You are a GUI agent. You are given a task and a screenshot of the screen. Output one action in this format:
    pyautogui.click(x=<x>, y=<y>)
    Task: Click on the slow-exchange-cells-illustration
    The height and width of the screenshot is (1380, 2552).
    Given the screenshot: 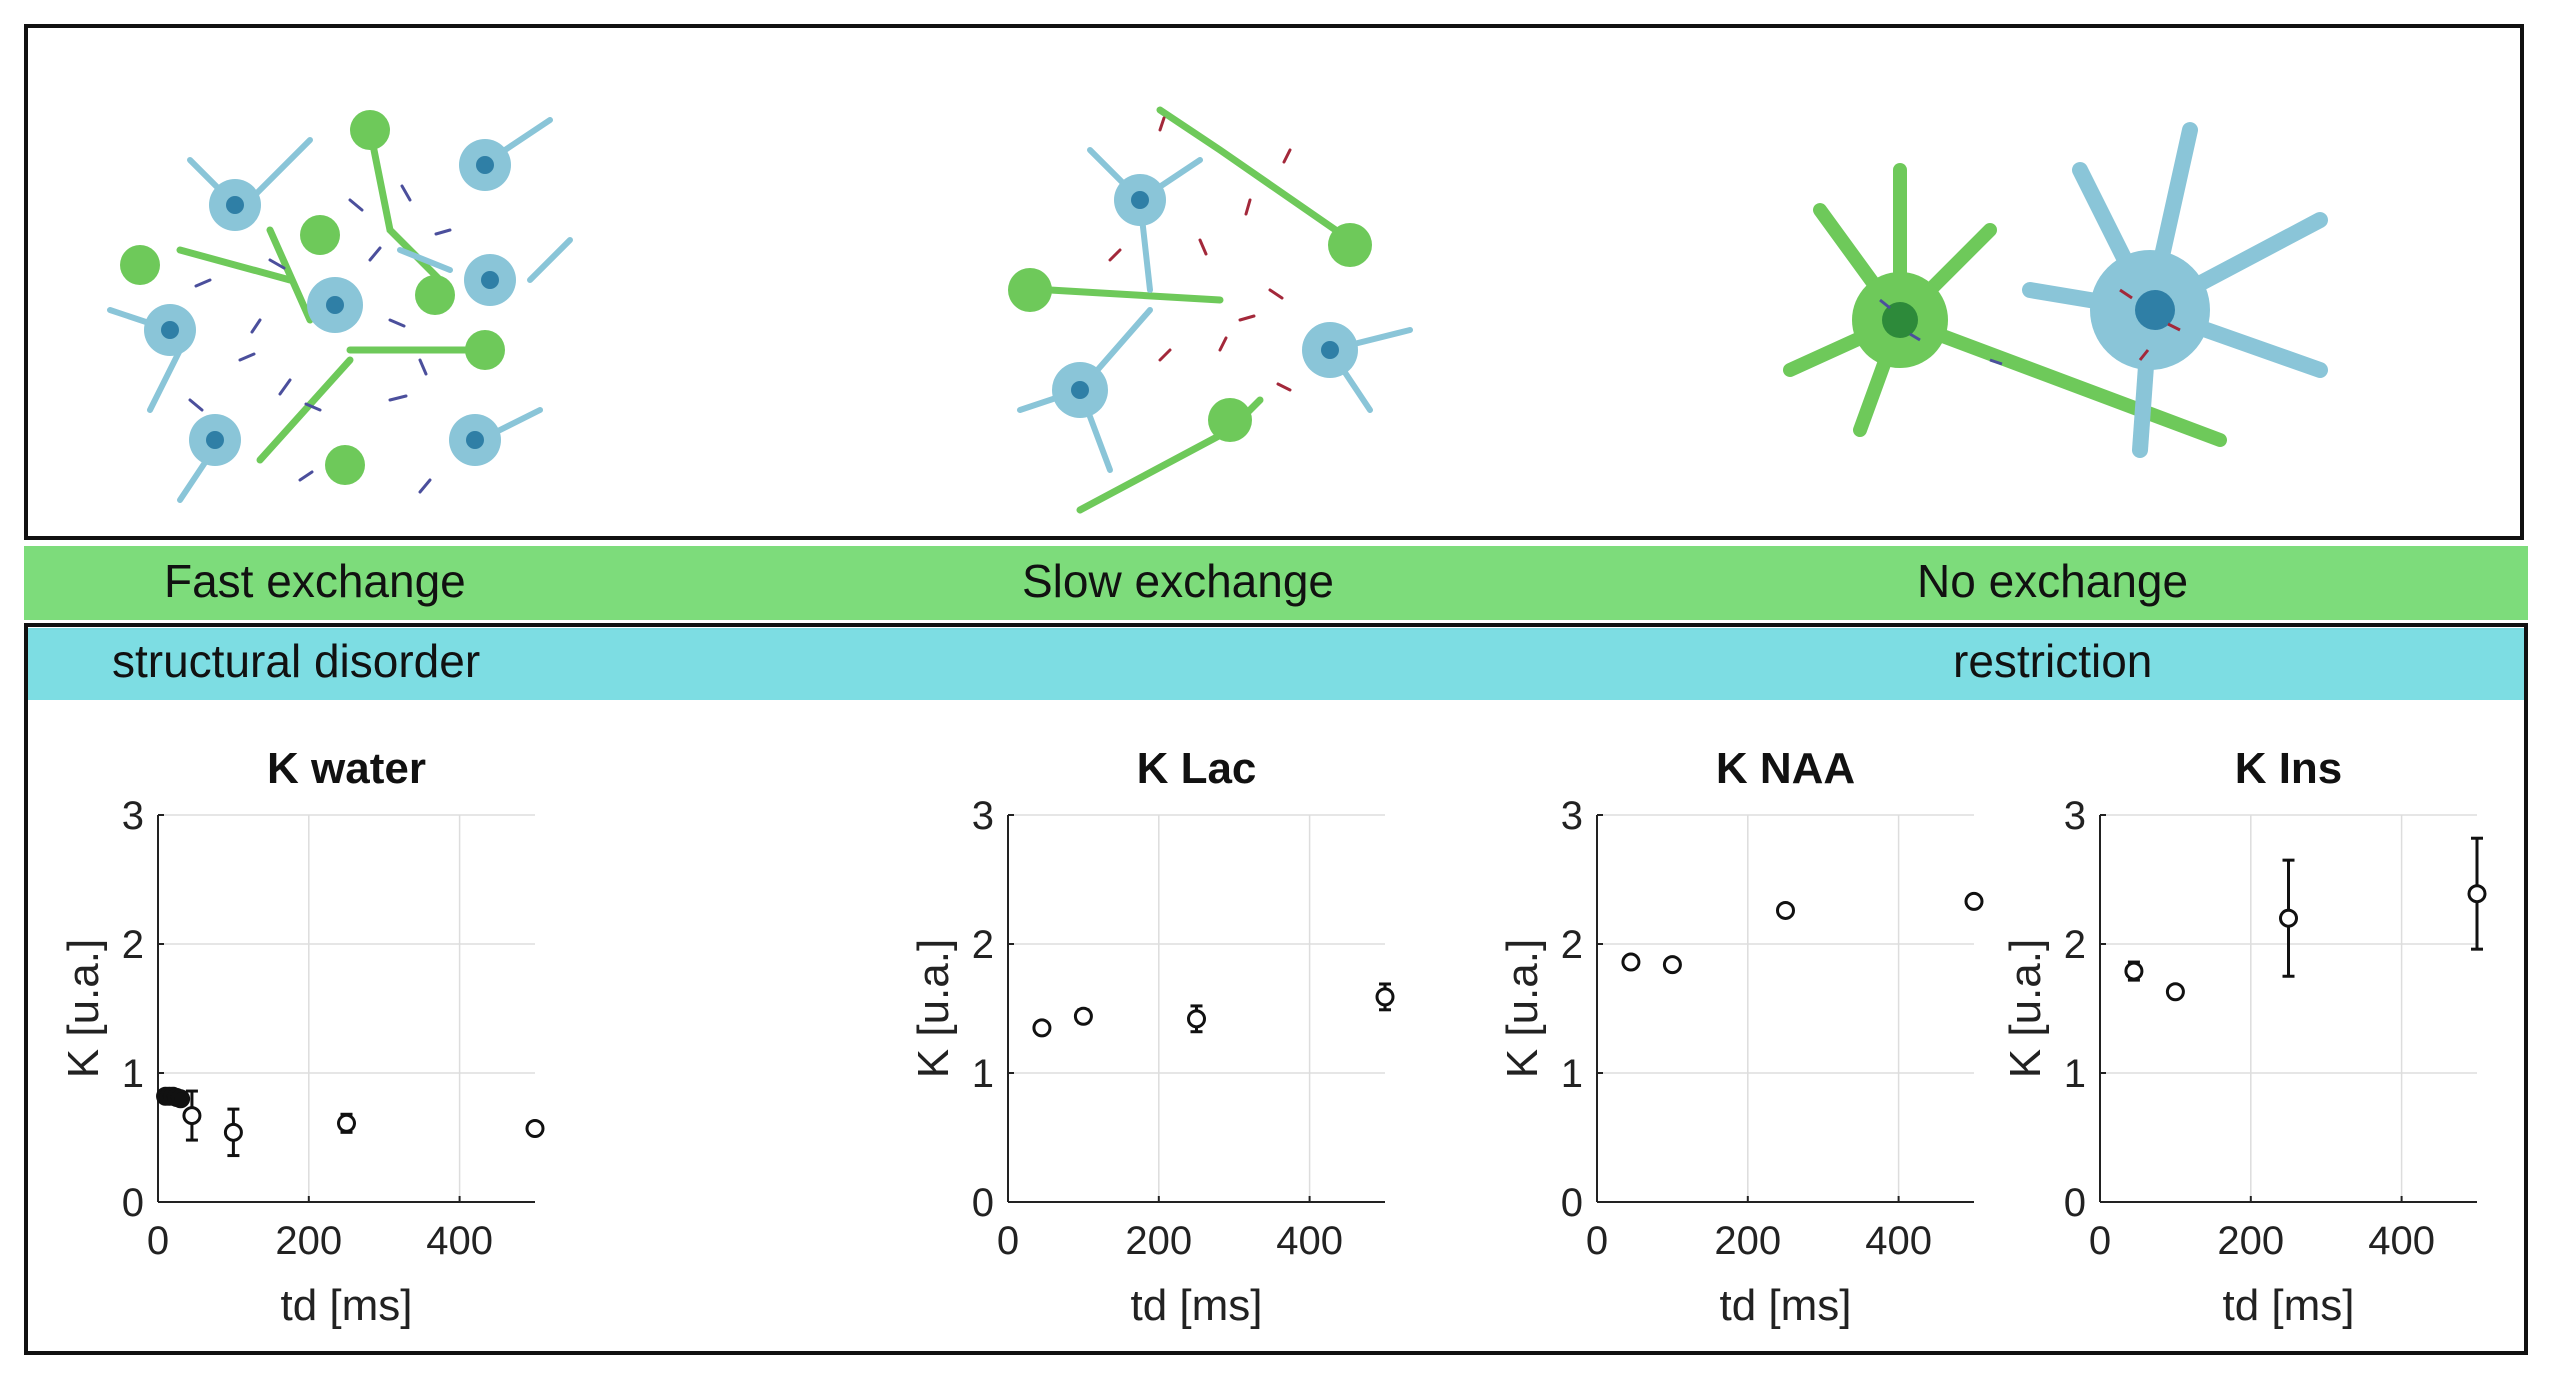 What is the action you would take?
    pyautogui.click(x=1210, y=310)
    